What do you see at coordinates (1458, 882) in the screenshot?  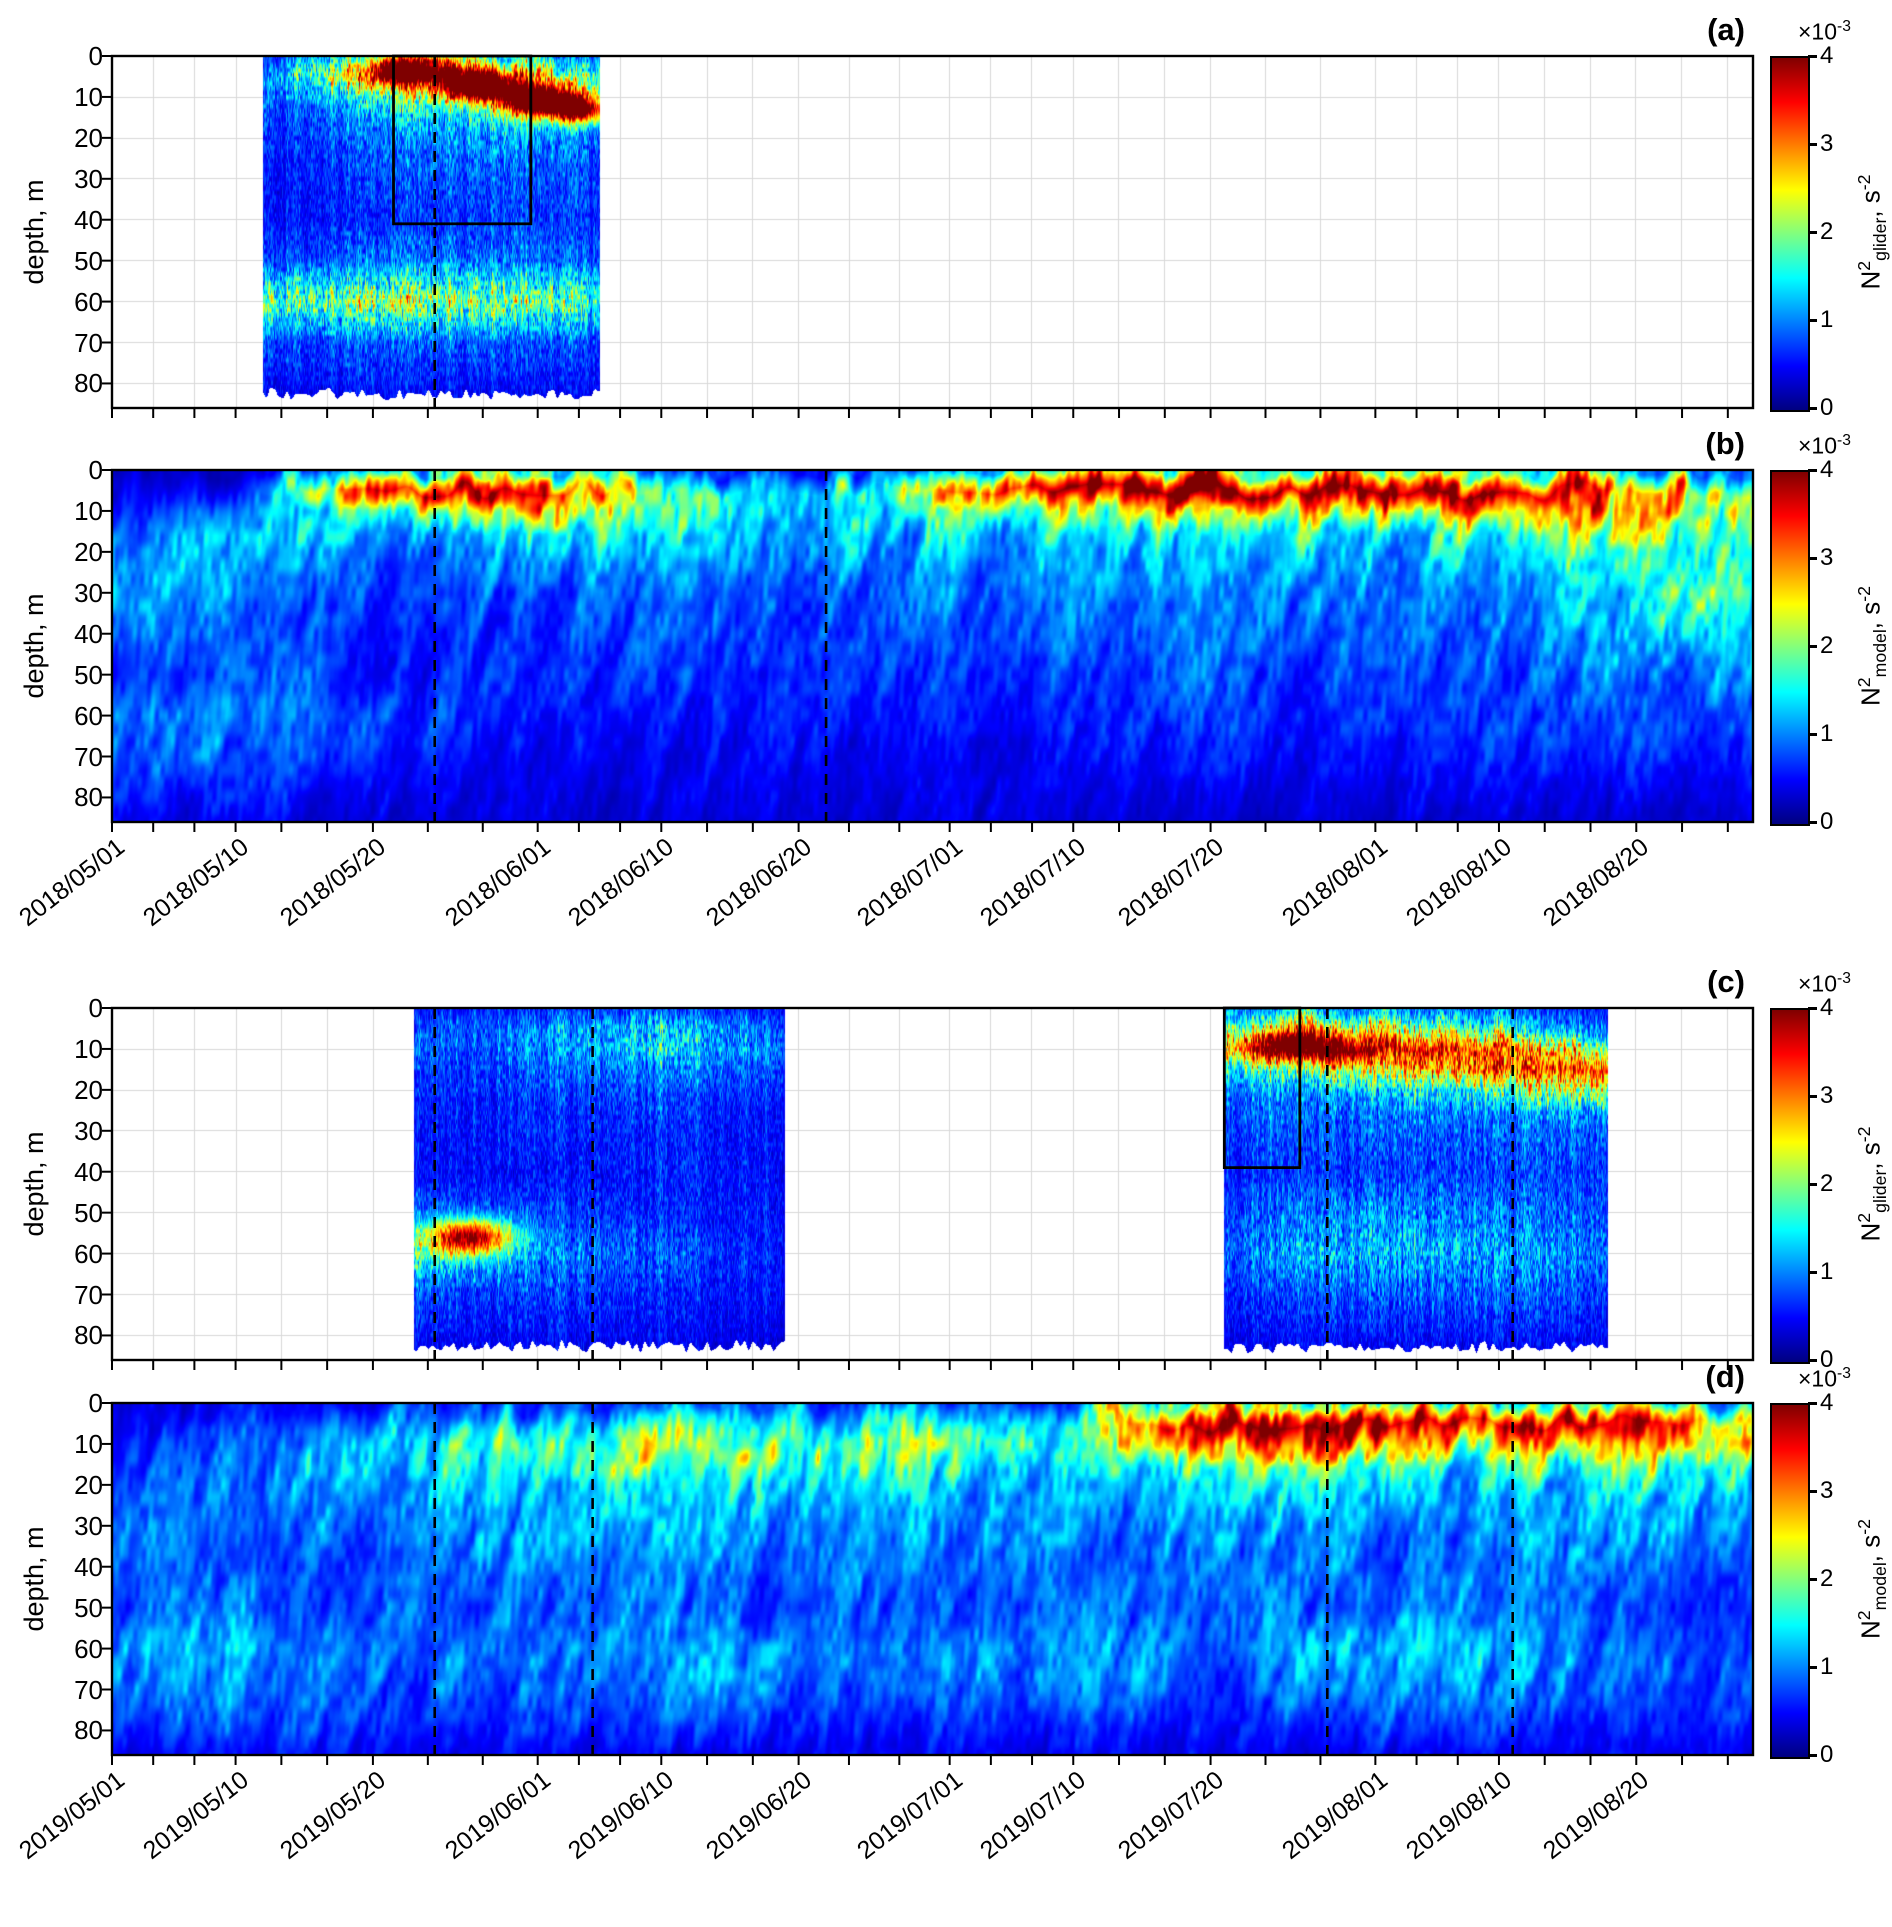 I see `x-tick-label: 2018/08/10` at bounding box center [1458, 882].